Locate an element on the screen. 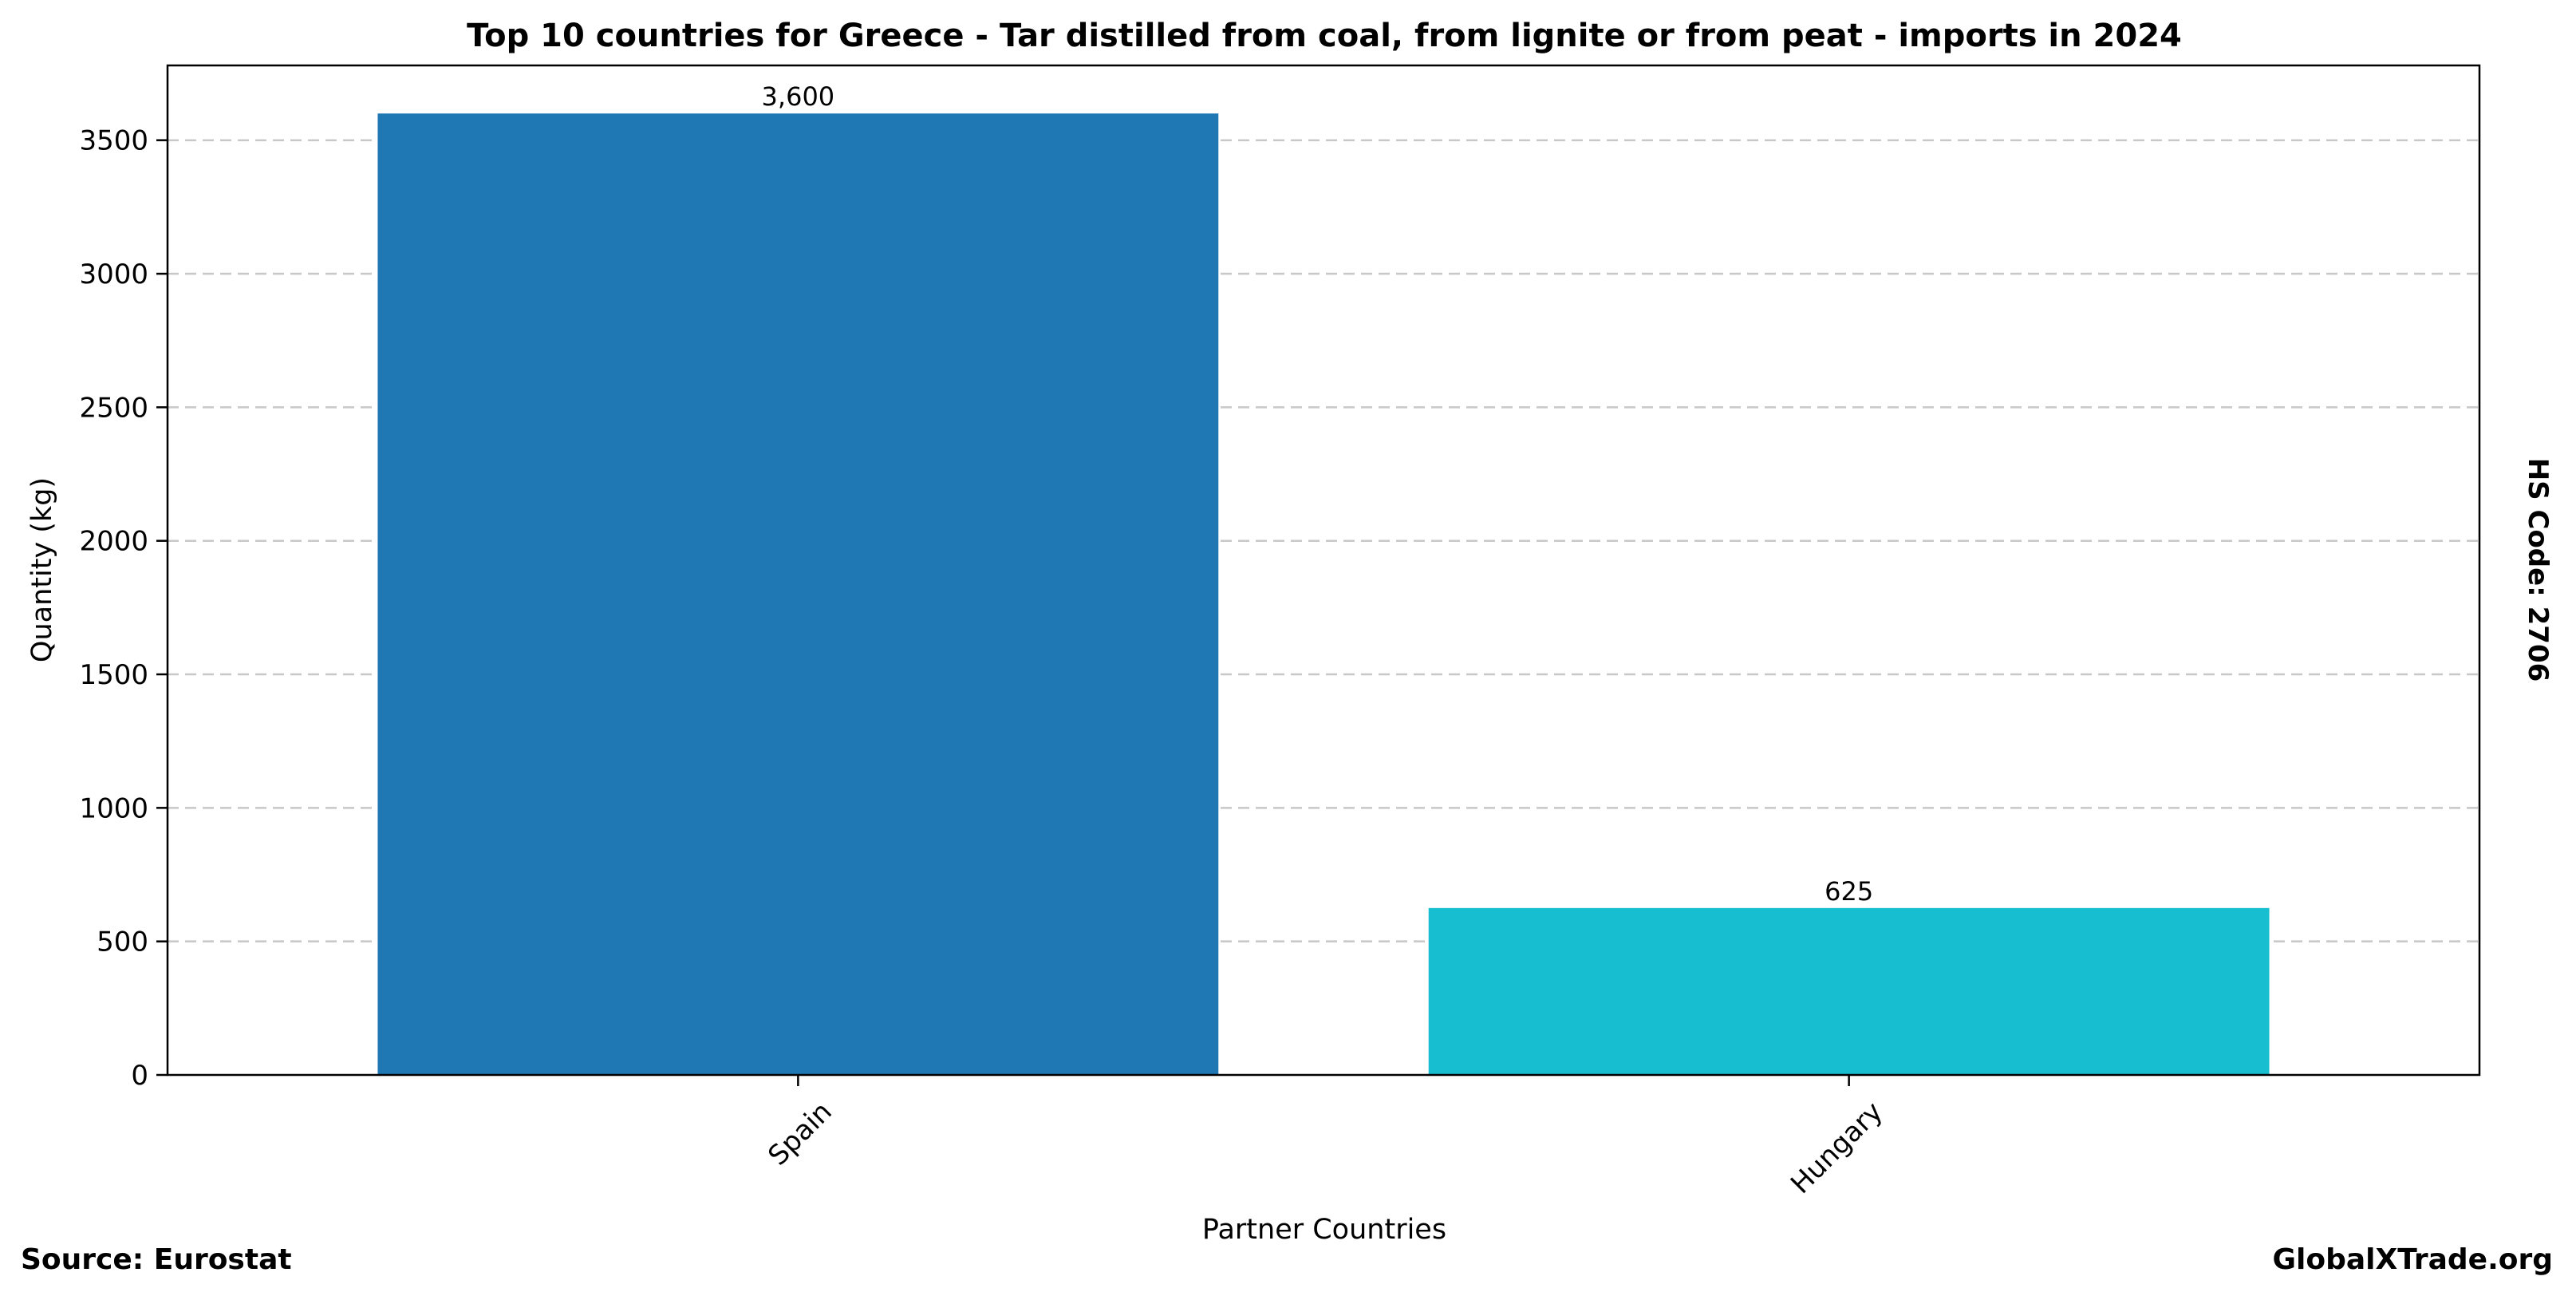 The width and height of the screenshot is (2576, 1296). source-note: Source: Eurostat is located at coordinates (156, 1260).